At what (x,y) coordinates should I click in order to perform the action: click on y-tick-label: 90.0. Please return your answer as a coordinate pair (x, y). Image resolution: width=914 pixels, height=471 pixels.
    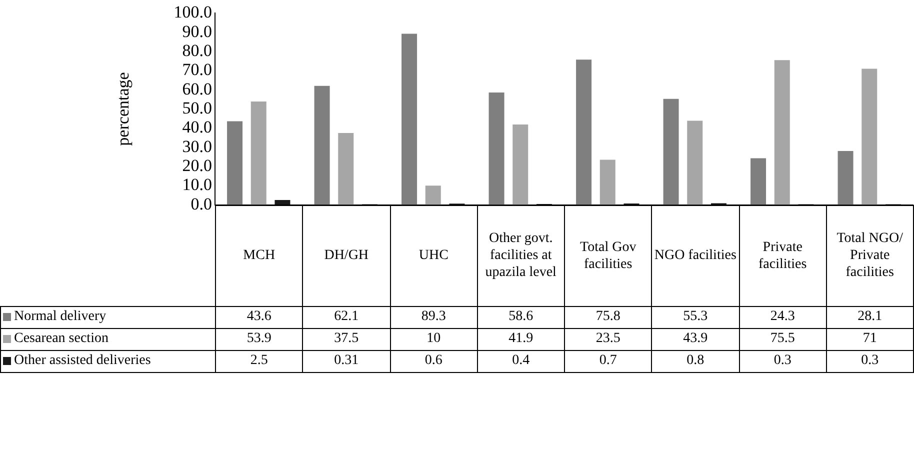
    Looking at the image, I should click on (197, 31).